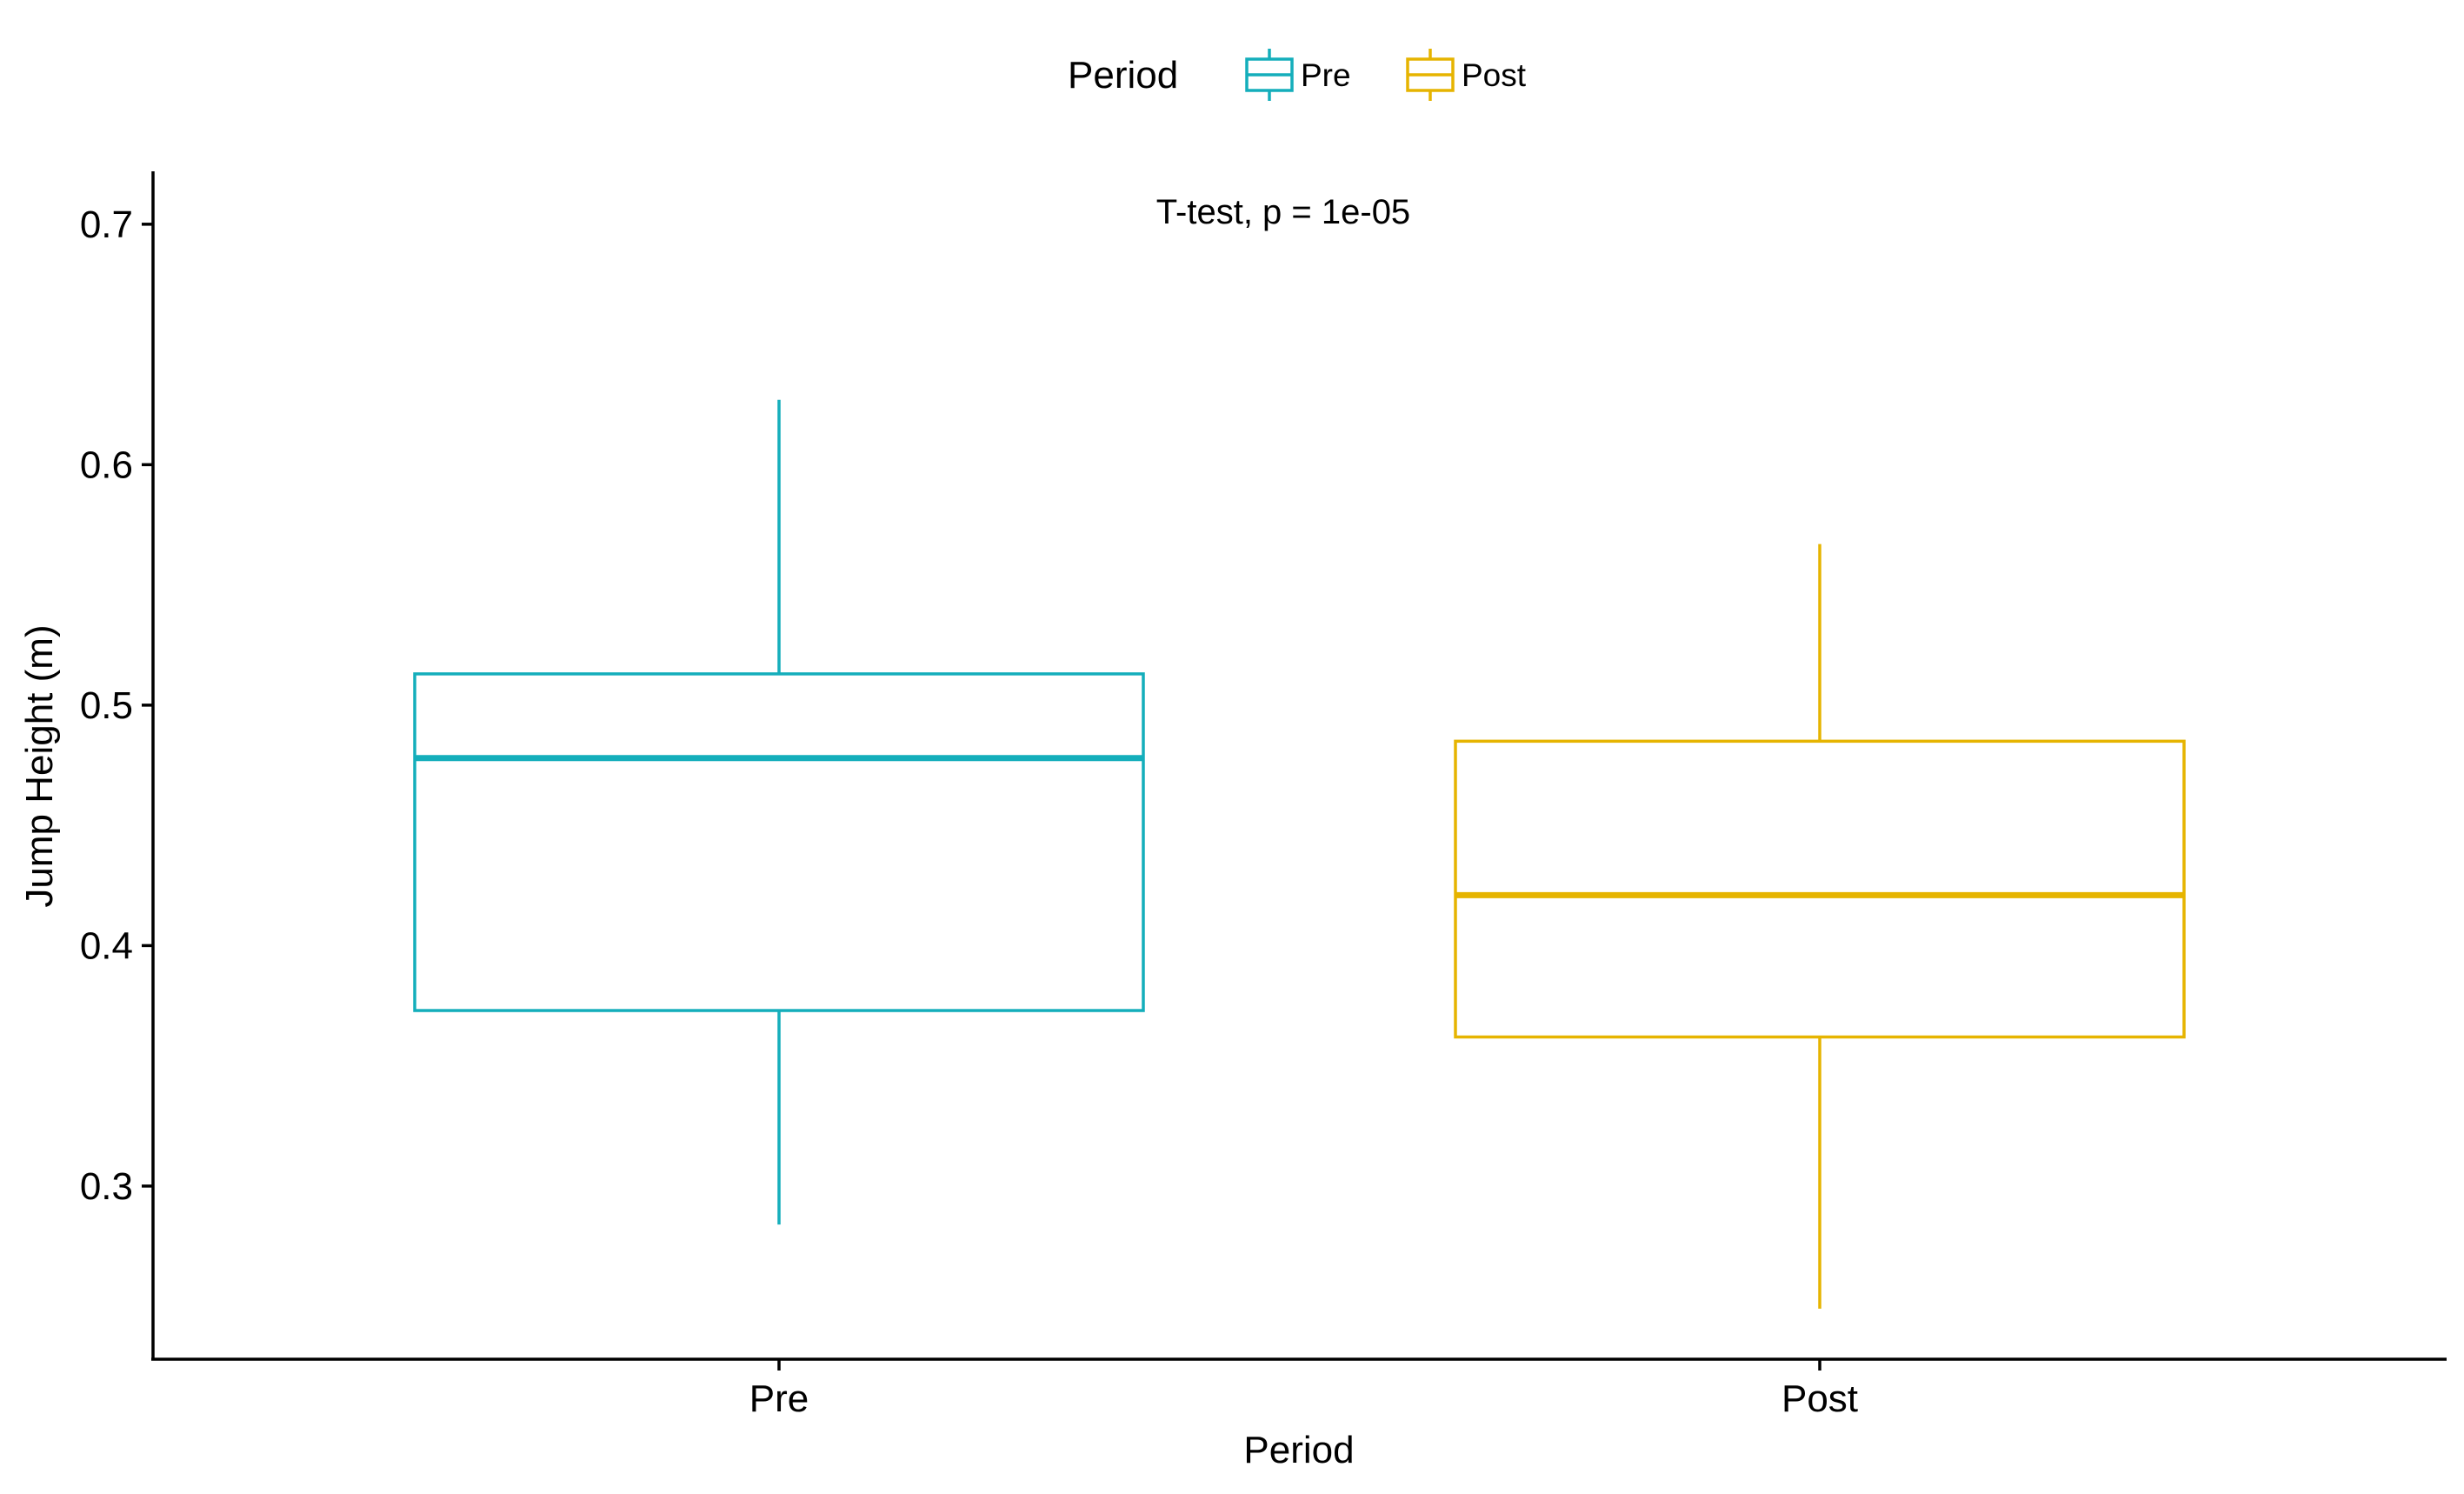 Image resolution: width=2464 pixels, height=1494 pixels. I want to click on legend: Period Pre Post, so click(1297, 75).